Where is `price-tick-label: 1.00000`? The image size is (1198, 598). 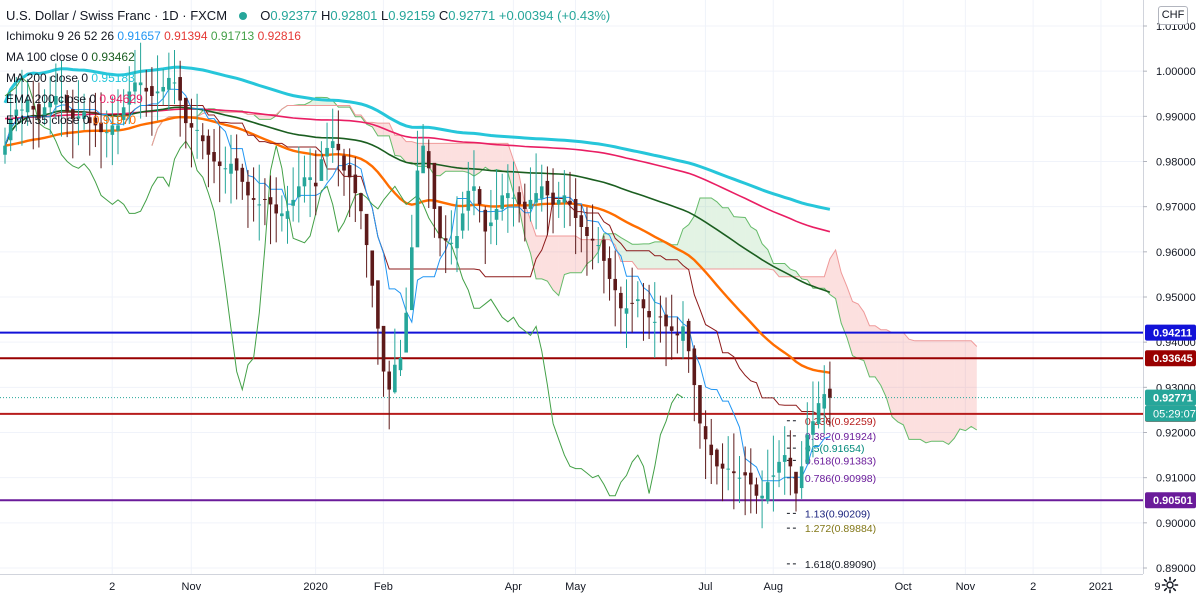 price-tick-label: 1.00000 is located at coordinates (1176, 72).